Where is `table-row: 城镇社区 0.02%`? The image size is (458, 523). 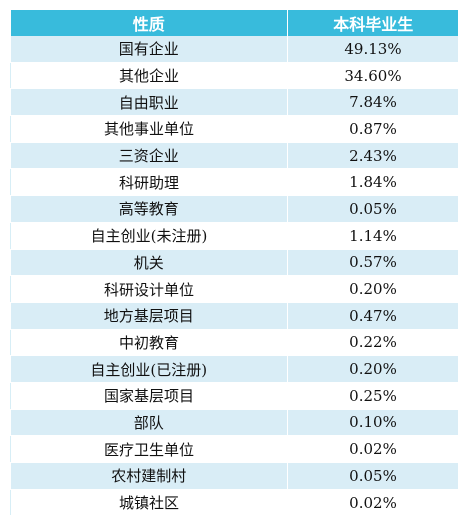 table-row: 城镇社区 0.02% is located at coordinates (234, 503).